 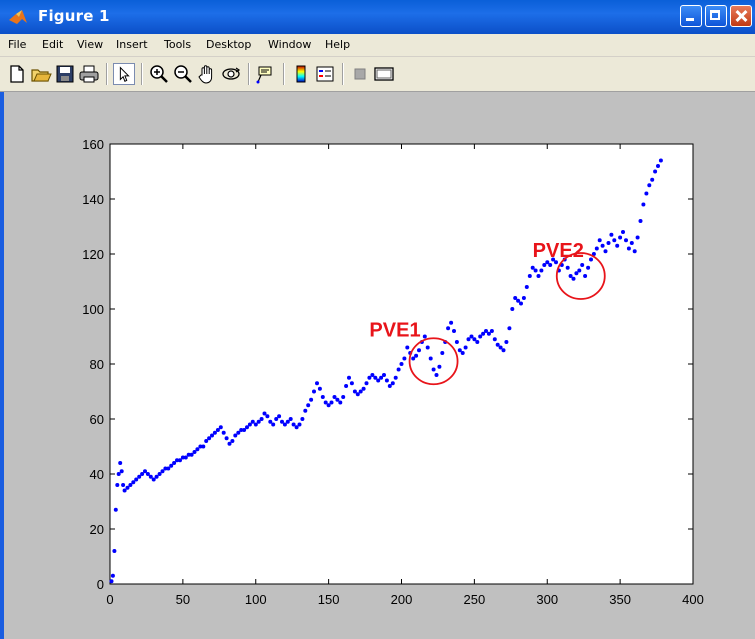 What do you see at coordinates (17, 74) in the screenshot?
I see `new-file-icon` at bounding box center [17, 74].